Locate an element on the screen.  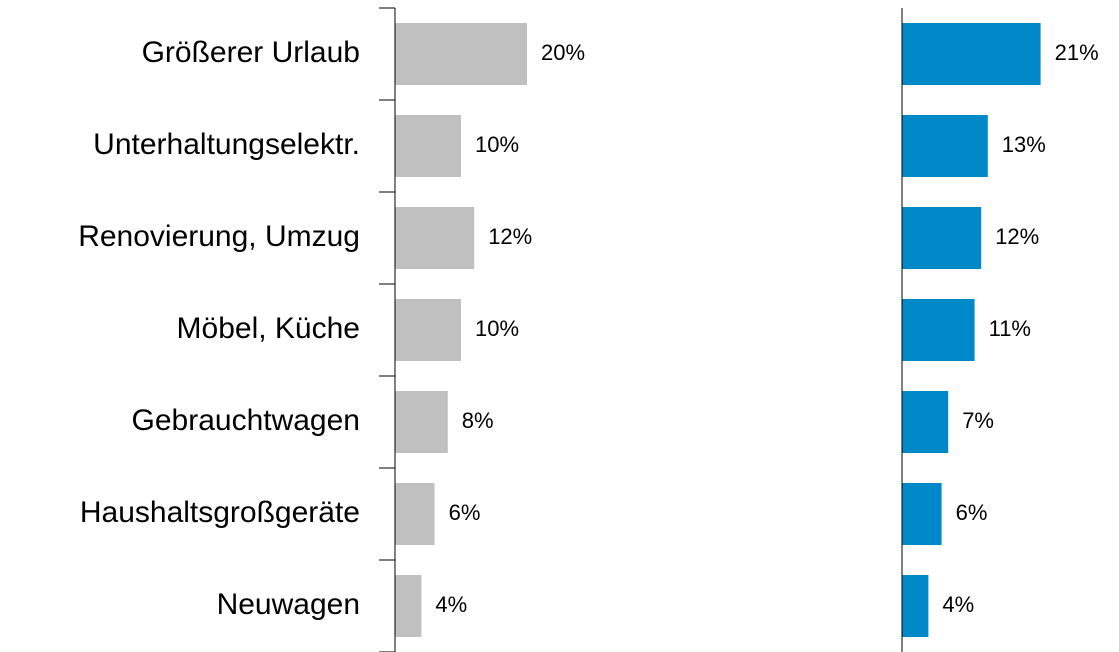
category-label: Größerer Urlaub is located at coordinates (251, 52).